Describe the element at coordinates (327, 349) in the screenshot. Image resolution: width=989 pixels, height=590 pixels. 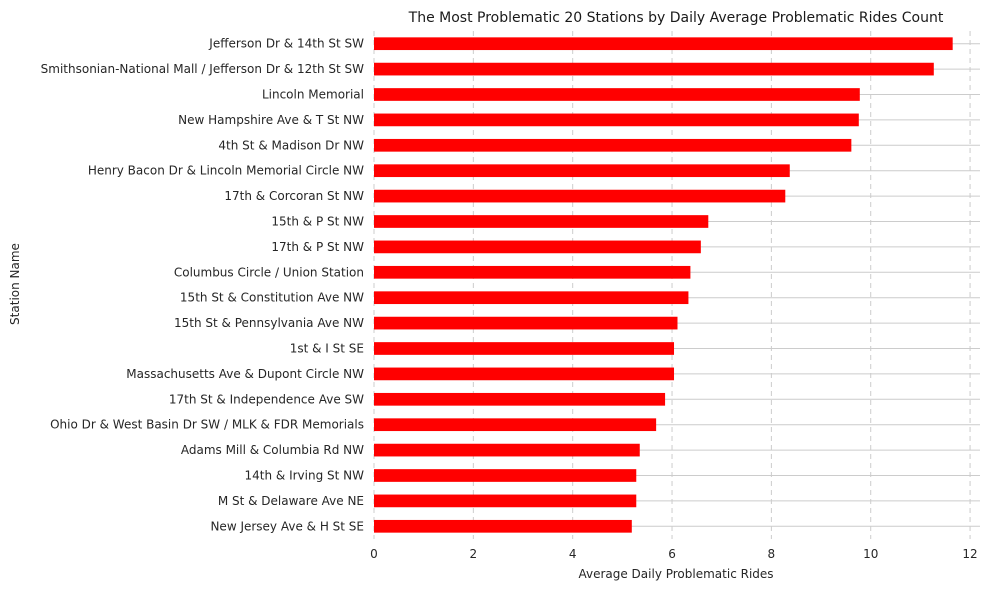
I see `y-tick-label: 1st & I St SE` at that location.